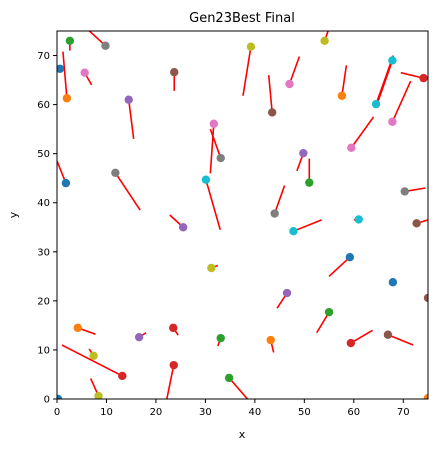 This screenshot has height=453, width=440. What do you see at coordinates (43, 56) in the screenshot?
I see `y-tick-label-7: 70` at bounding box center [43, 56].